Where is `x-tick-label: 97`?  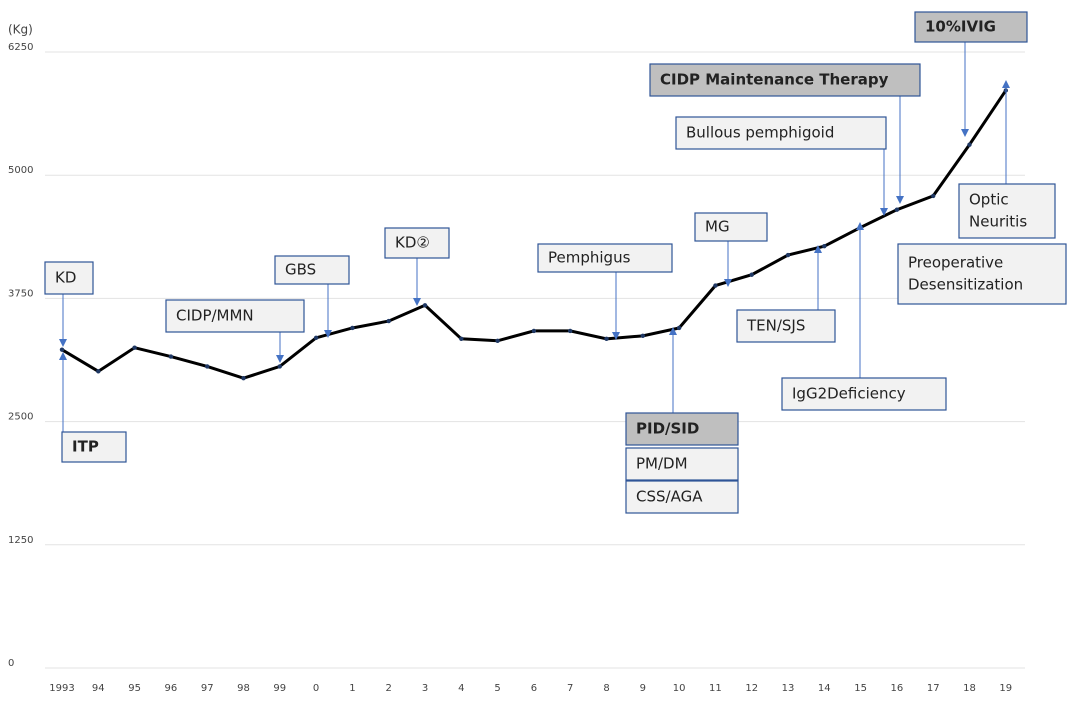 x-tick-label: 97 is located at coordinates (207, 688).